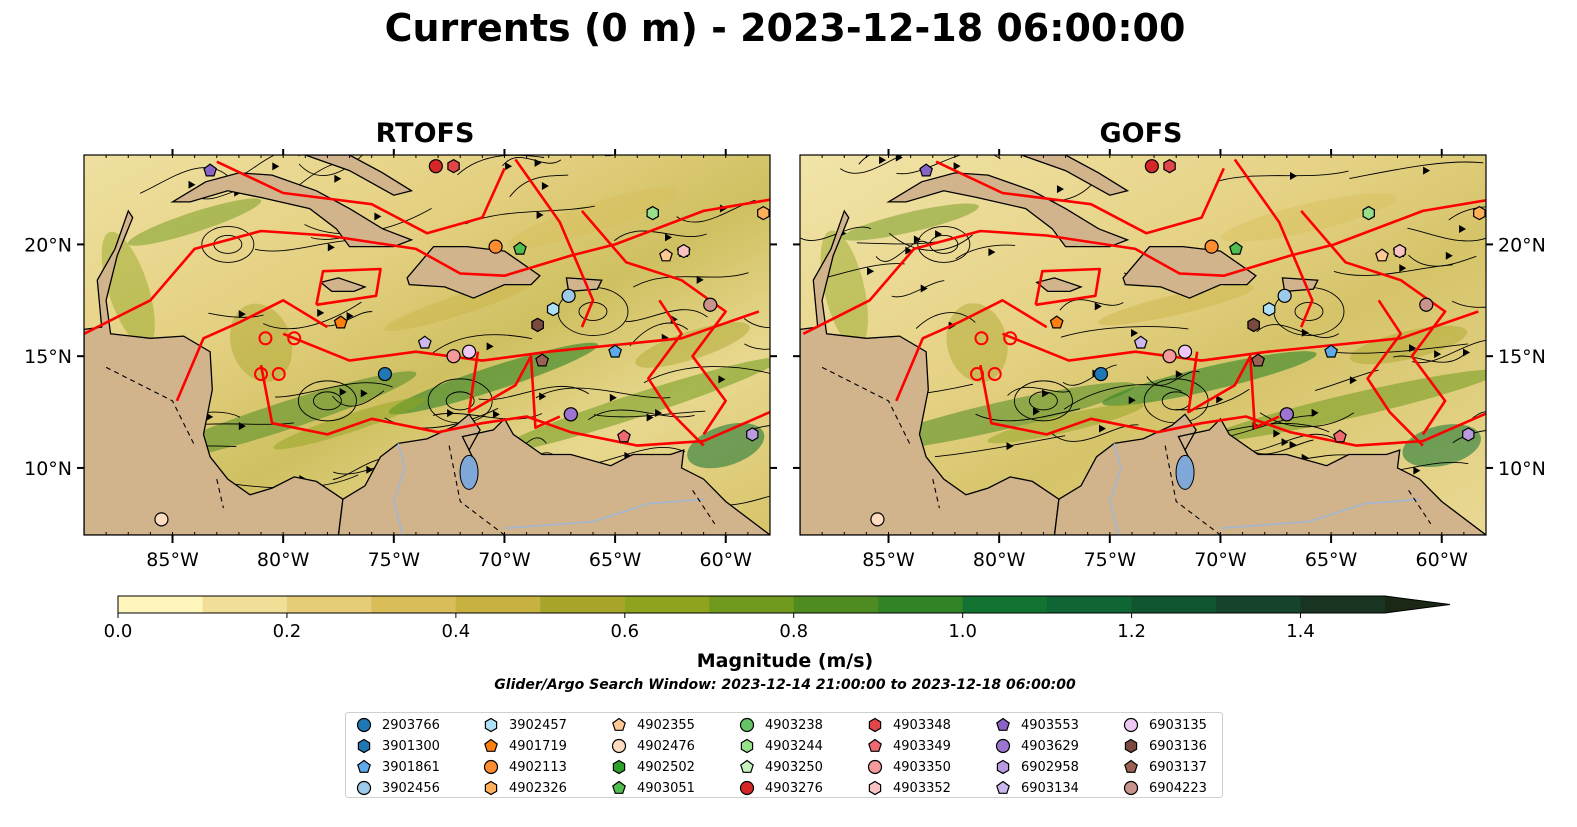 This screenshot has height=827, width=1577. Describe the element at coordinates (615, 560) in the screenshot. I see `lon-tick-label: 65°W` at that location.